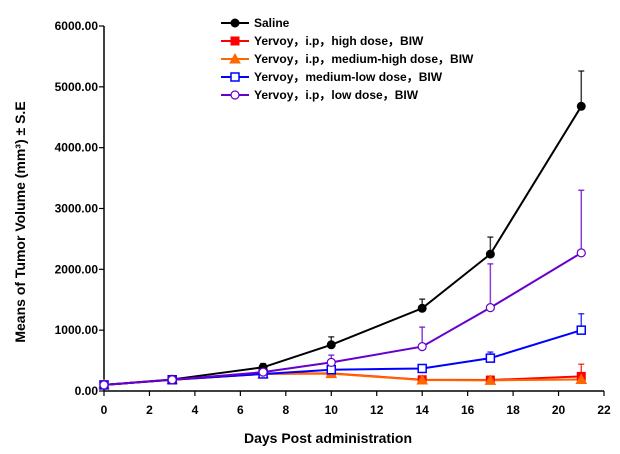 Image resolution: width=620 pixels, height=454 pixels. I want to click on y-tick-label: 3000.00, so click(77, 209).